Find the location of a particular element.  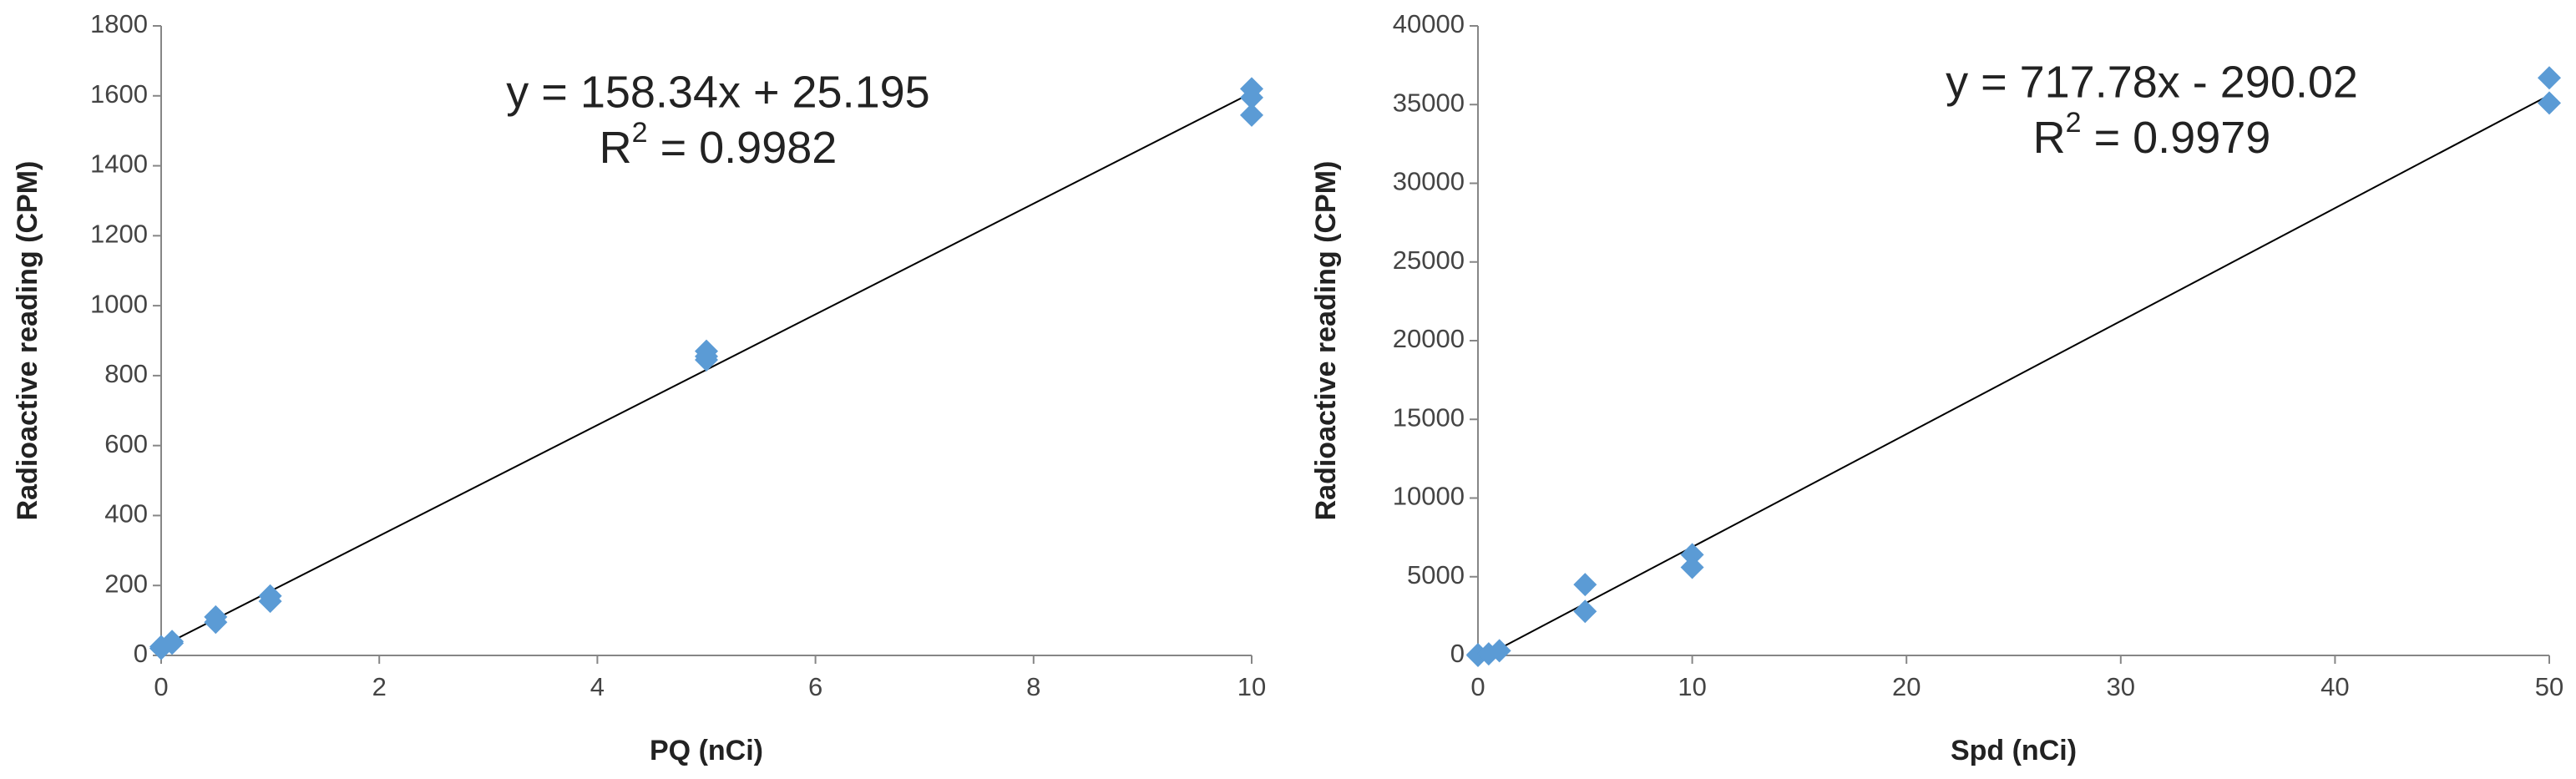

x-tick-label: 30 is located at coordinates (2121, 687).